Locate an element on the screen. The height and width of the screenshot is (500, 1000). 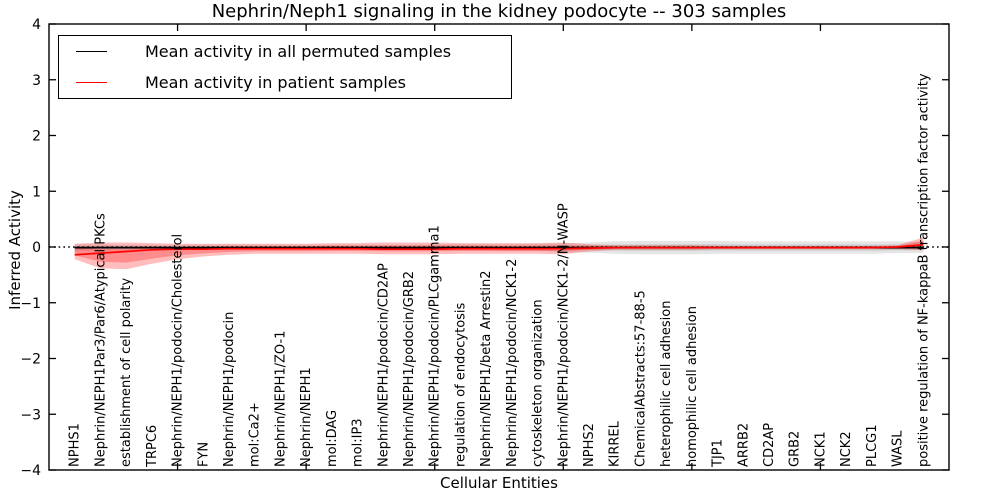
x-axis-label: Cellular Entities is located at coordinates (499, 483).